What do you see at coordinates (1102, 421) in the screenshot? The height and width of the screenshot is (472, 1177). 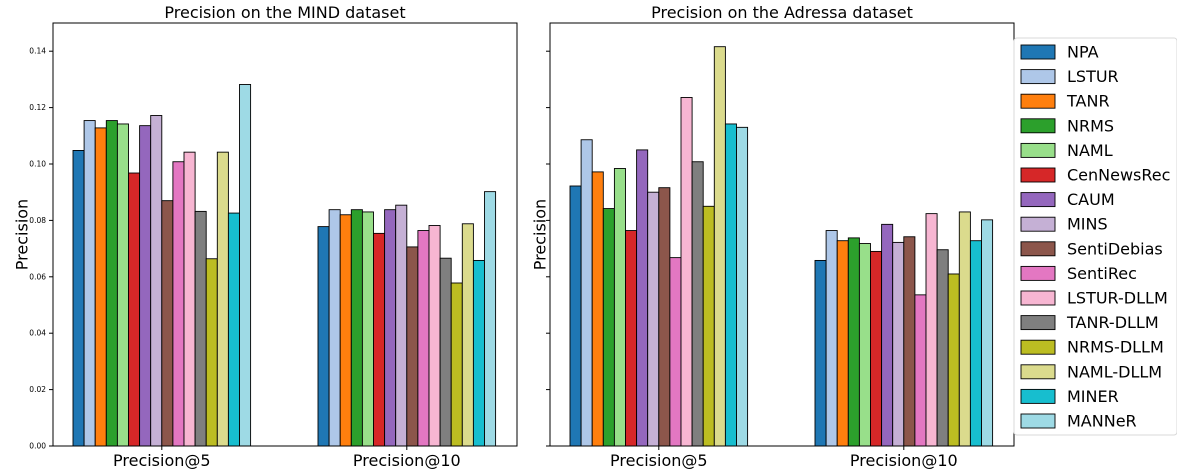 I see `legend-label: MANNeR` at bounding box center [1102, 421].